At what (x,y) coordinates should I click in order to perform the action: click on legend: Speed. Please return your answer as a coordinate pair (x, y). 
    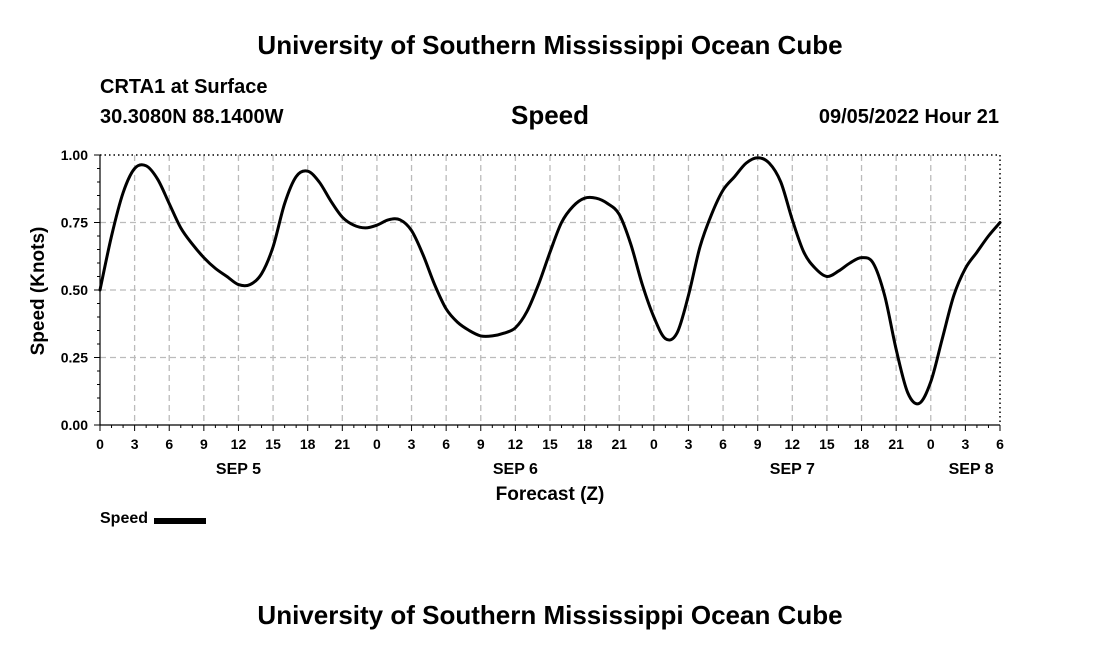
    Looking at the image, I should click on (153, 519).